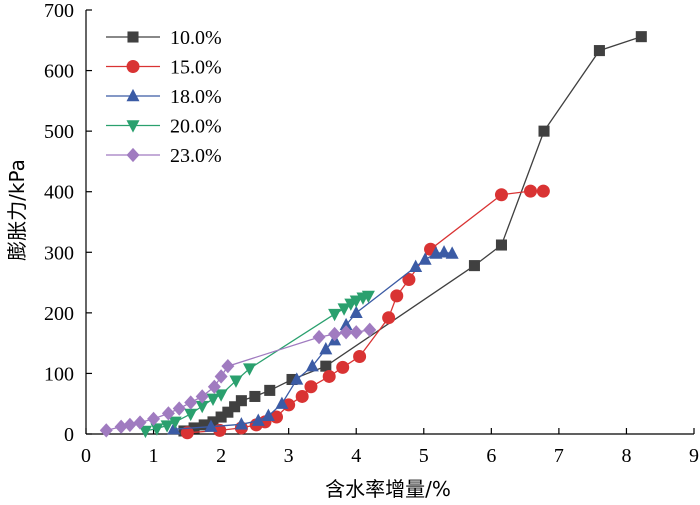 The height and width of the screenshot is (505, 700). Describe the element at coordinates (86, 456) in the screenshot. I see `x-tick-label: 0` at that location.